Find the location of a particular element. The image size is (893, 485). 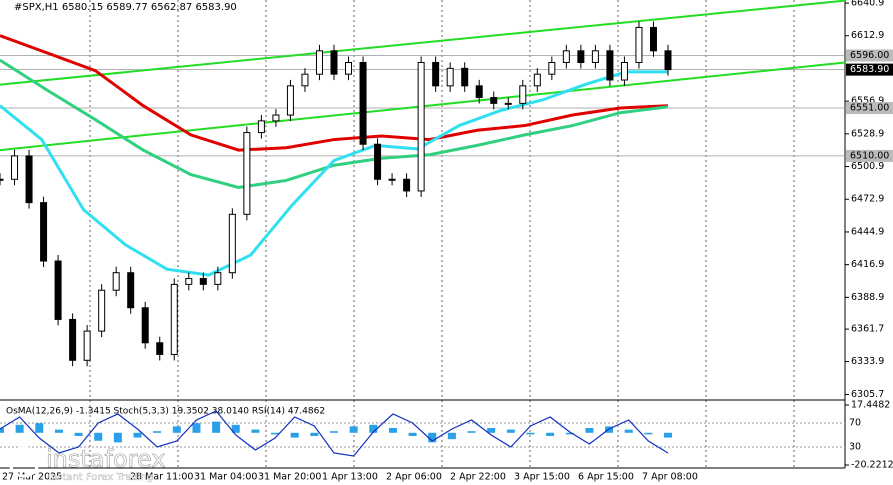

y-tick-label: 6361.7 is located at coordinates (867, 329).